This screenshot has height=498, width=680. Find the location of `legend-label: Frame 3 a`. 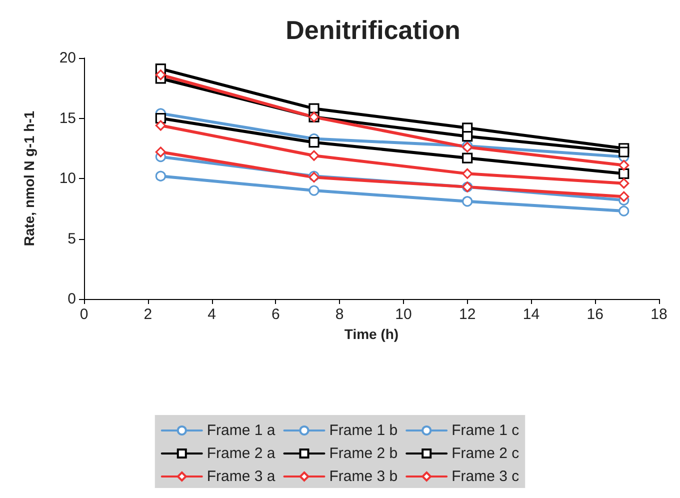

legend-label: Frame 3 a is located at coordinates (241, 476).